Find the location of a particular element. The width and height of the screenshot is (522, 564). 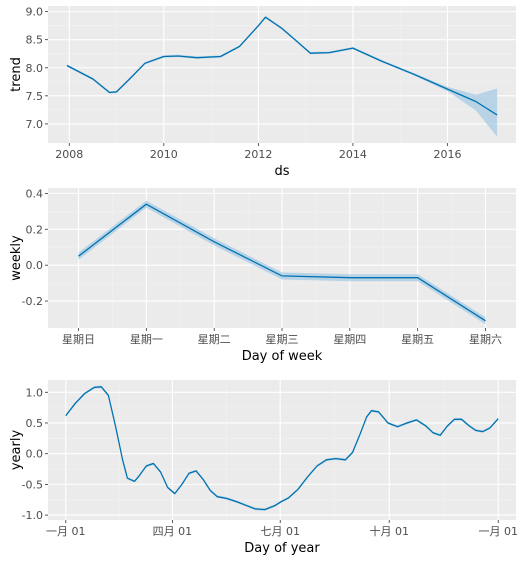

trend-y-tick-label: 9.0 is located at coordinates (35, 12).